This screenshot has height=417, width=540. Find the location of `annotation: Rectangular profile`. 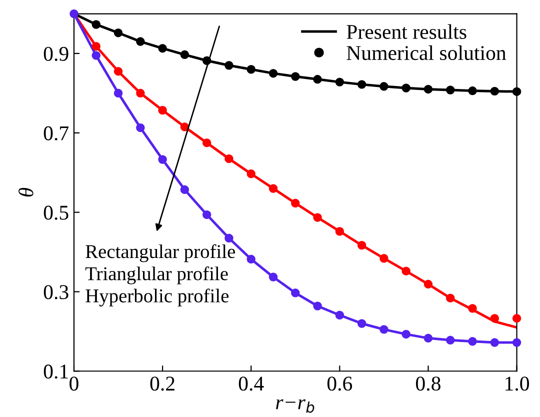

annotation: Rectangular profile is located at coordinates (161, 253).